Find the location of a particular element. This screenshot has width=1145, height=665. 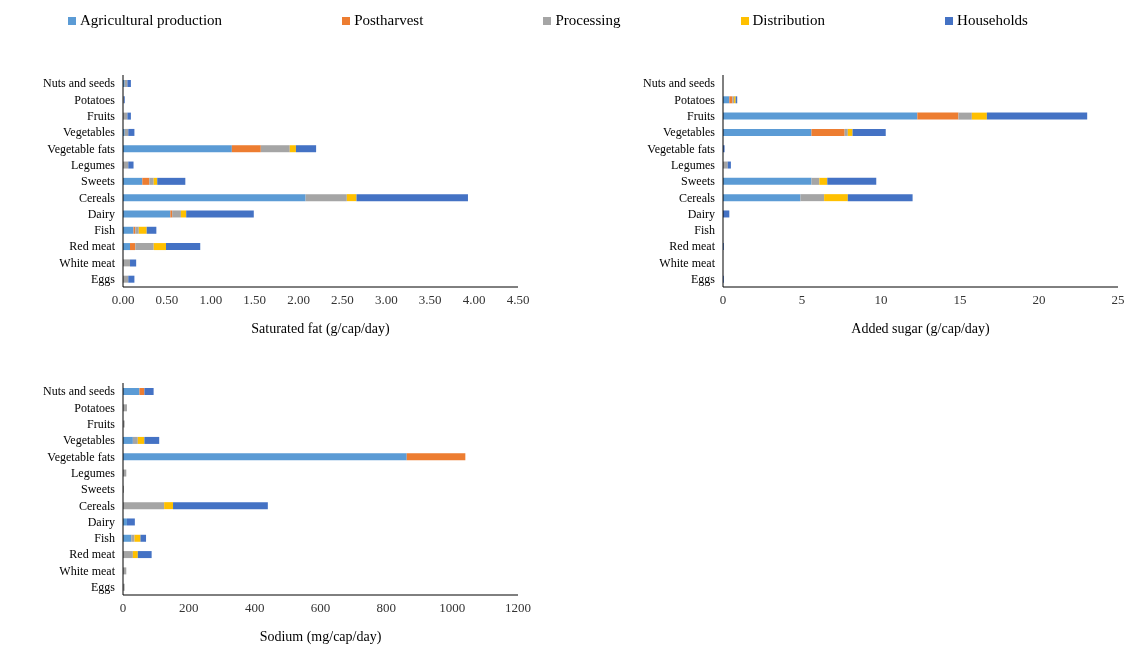

x-tick-label: 25 is located at coordinates (1118, 300).